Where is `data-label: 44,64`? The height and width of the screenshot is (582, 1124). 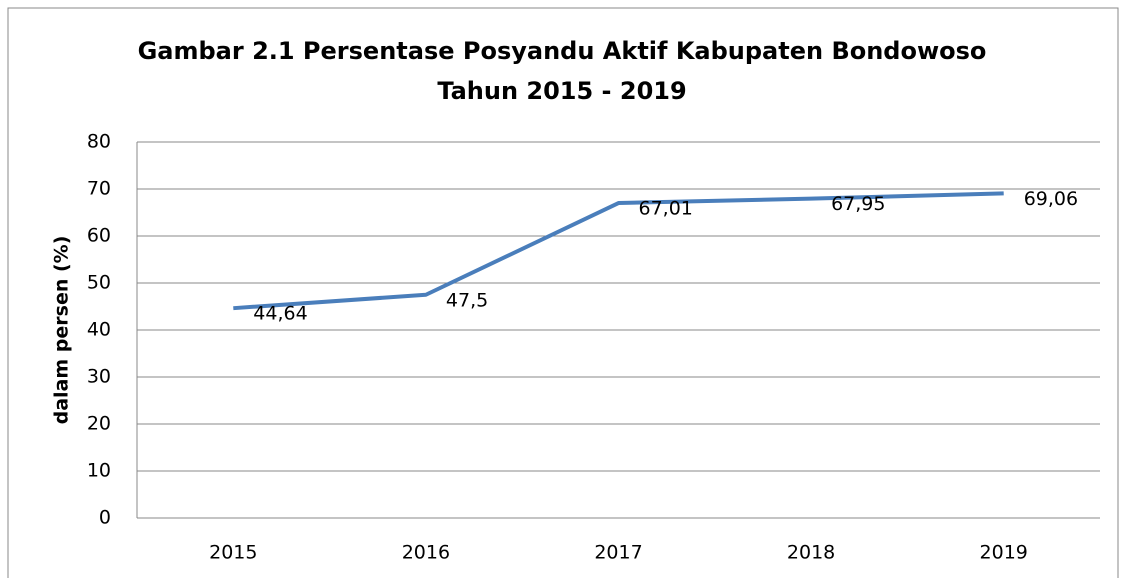 data-label: 44,64 is located at coordinates (280, 314).